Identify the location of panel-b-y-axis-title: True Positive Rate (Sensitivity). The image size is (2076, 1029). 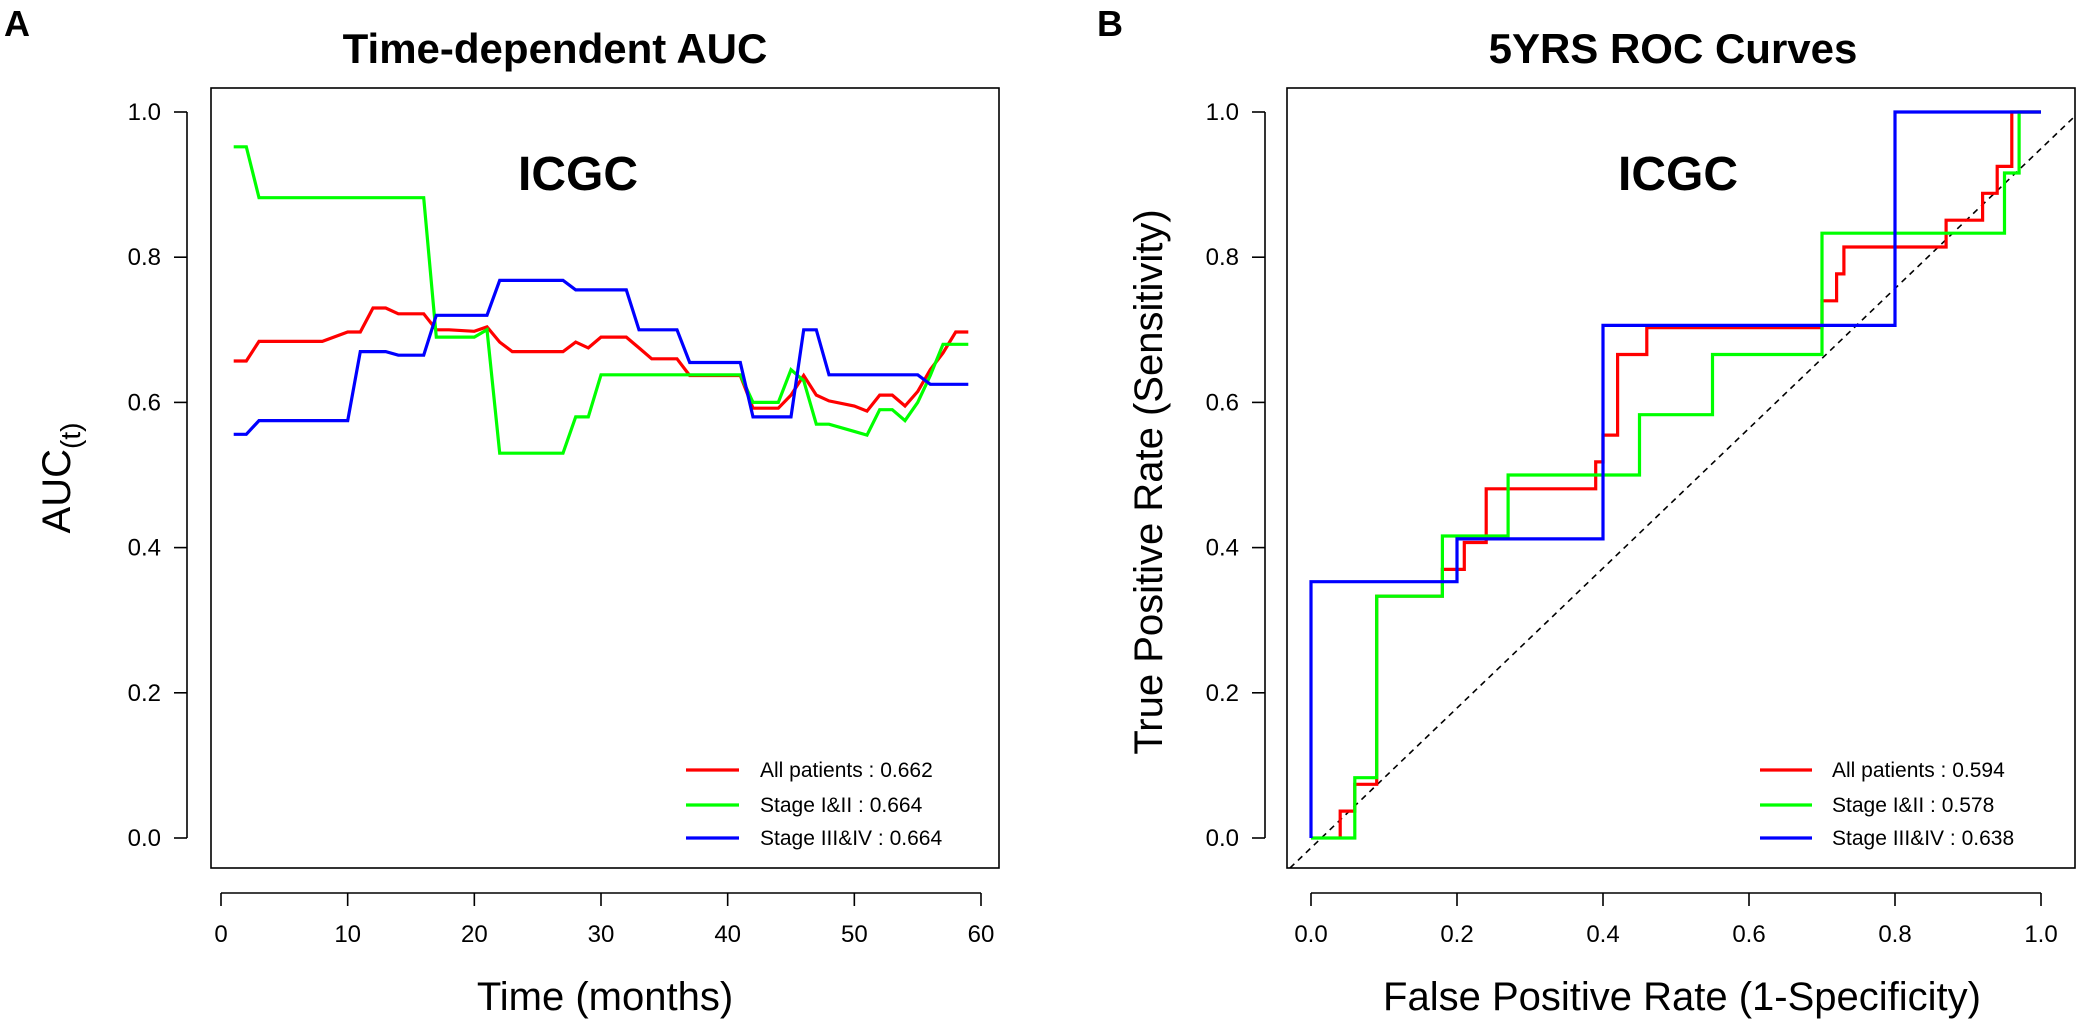
(1149, 481).